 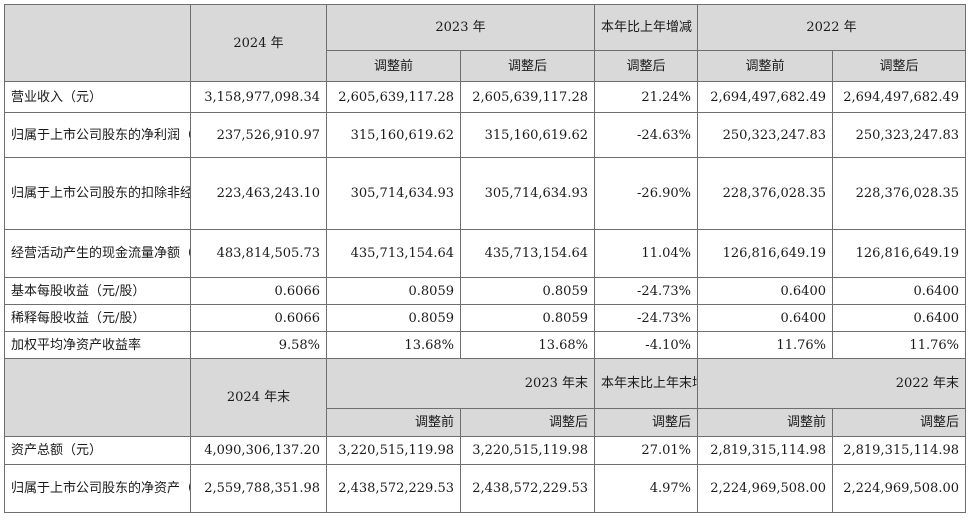 I want to click on row-label: 稀释每股收益（元/股）, so click(x=97, y=318).